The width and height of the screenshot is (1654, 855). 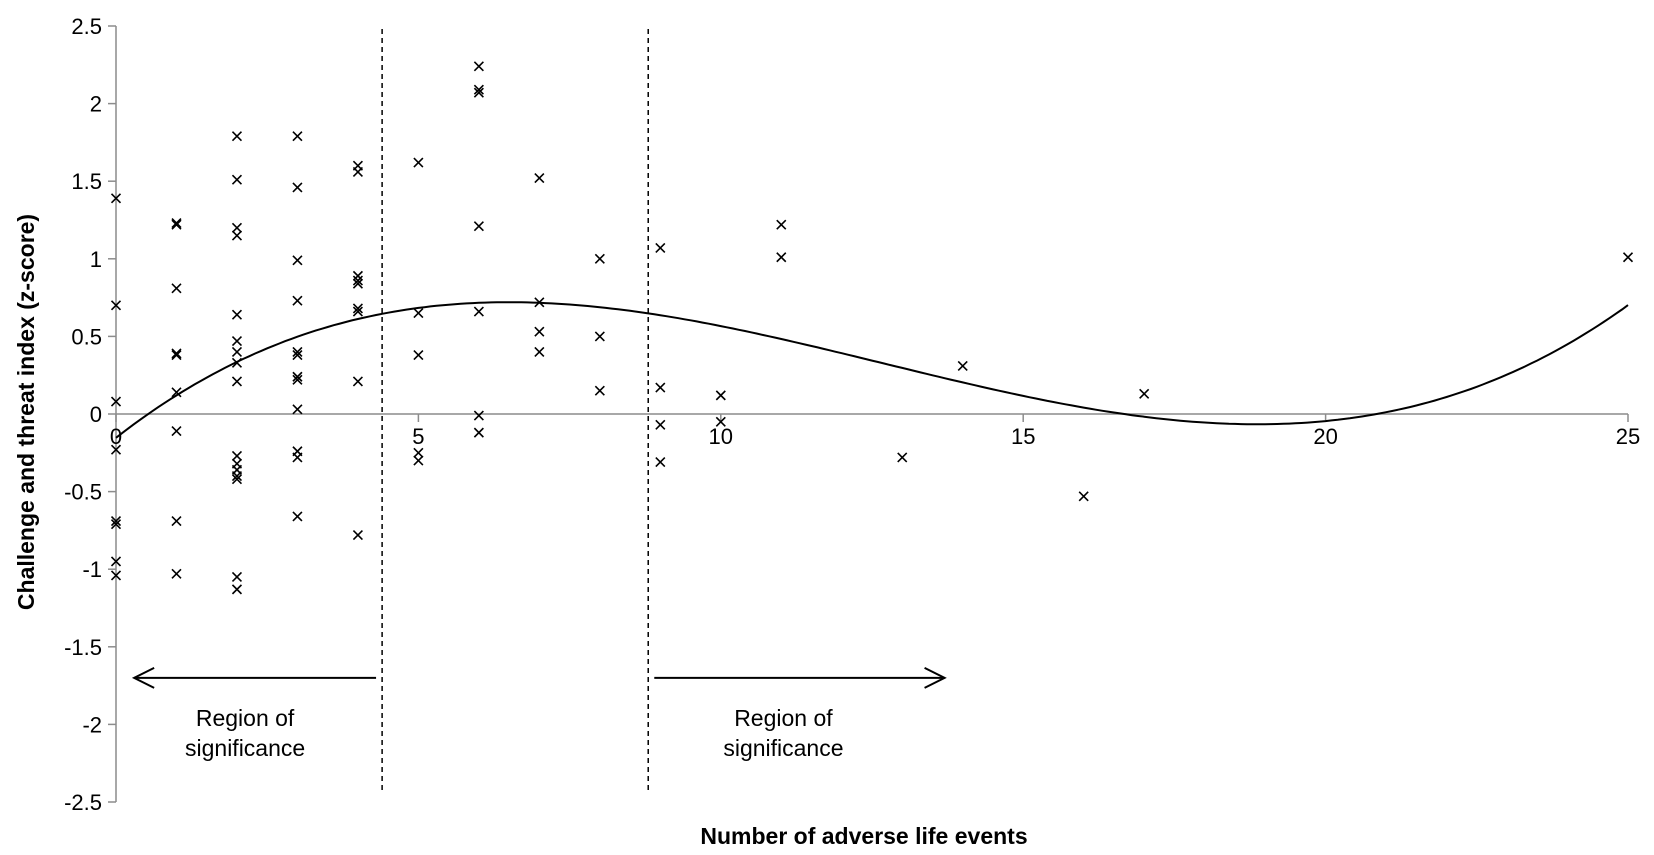 I want to click on x-tick-label: 15, so click(x=1023, y=436).